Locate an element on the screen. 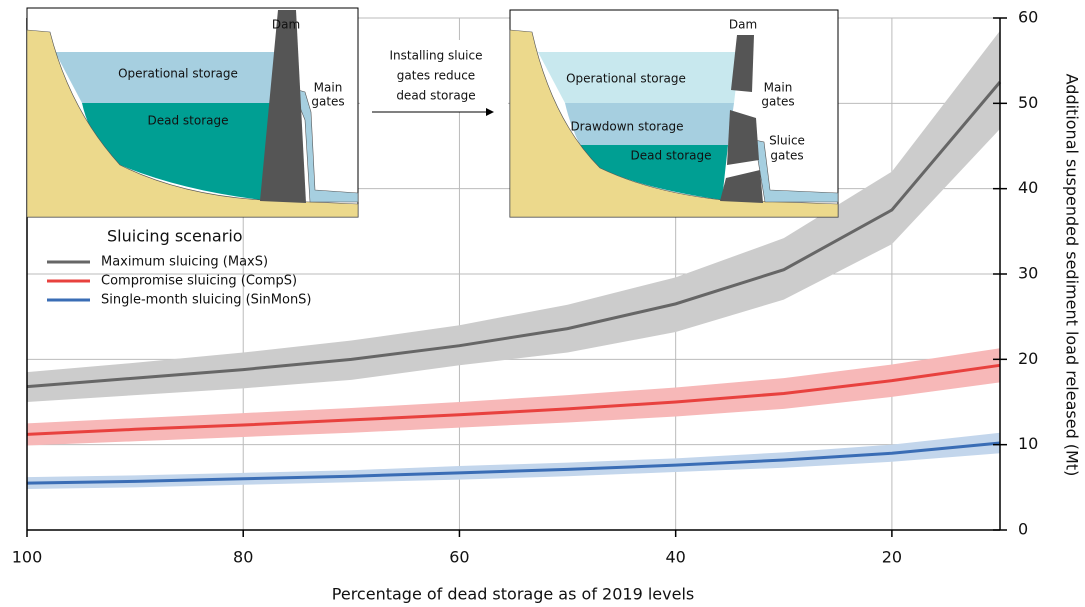  diagram-label: Sluice is located at coordinates (787, 141).